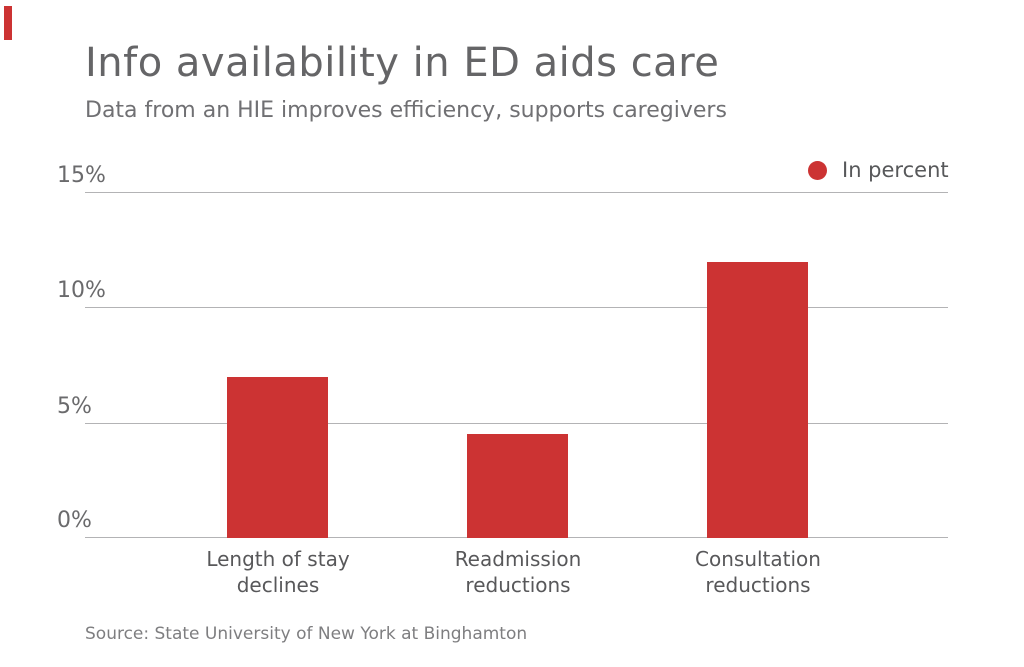  I want to click on y-tick-label-0: 0%, so click(74, 520).